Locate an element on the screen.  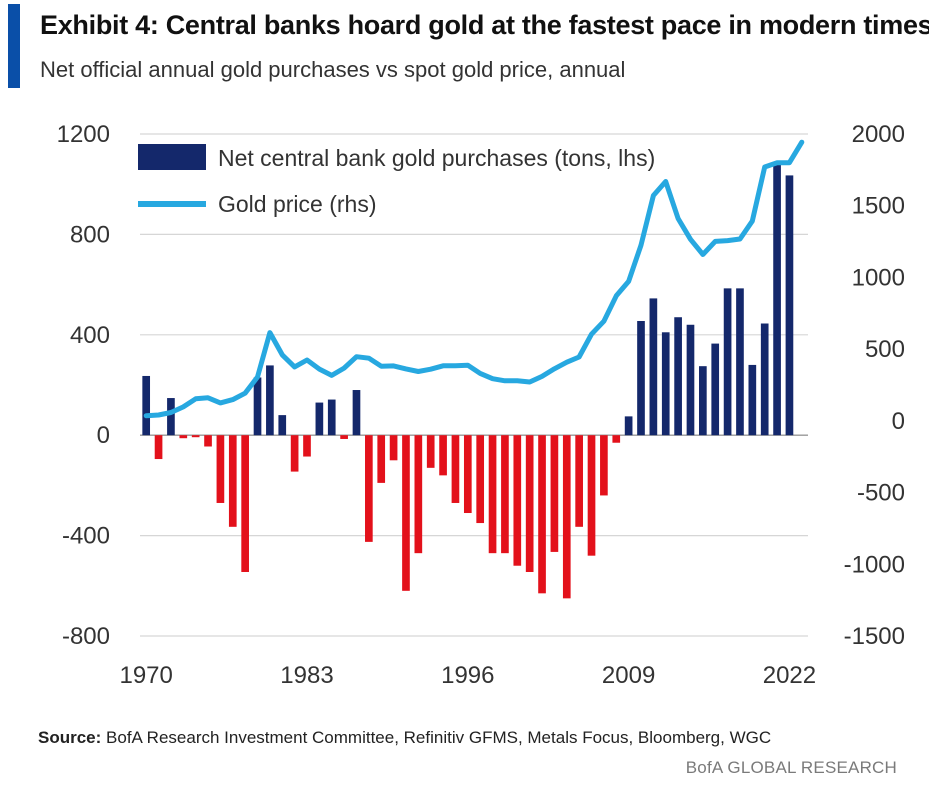
bar-2011 is located at coordinates (653, 367).